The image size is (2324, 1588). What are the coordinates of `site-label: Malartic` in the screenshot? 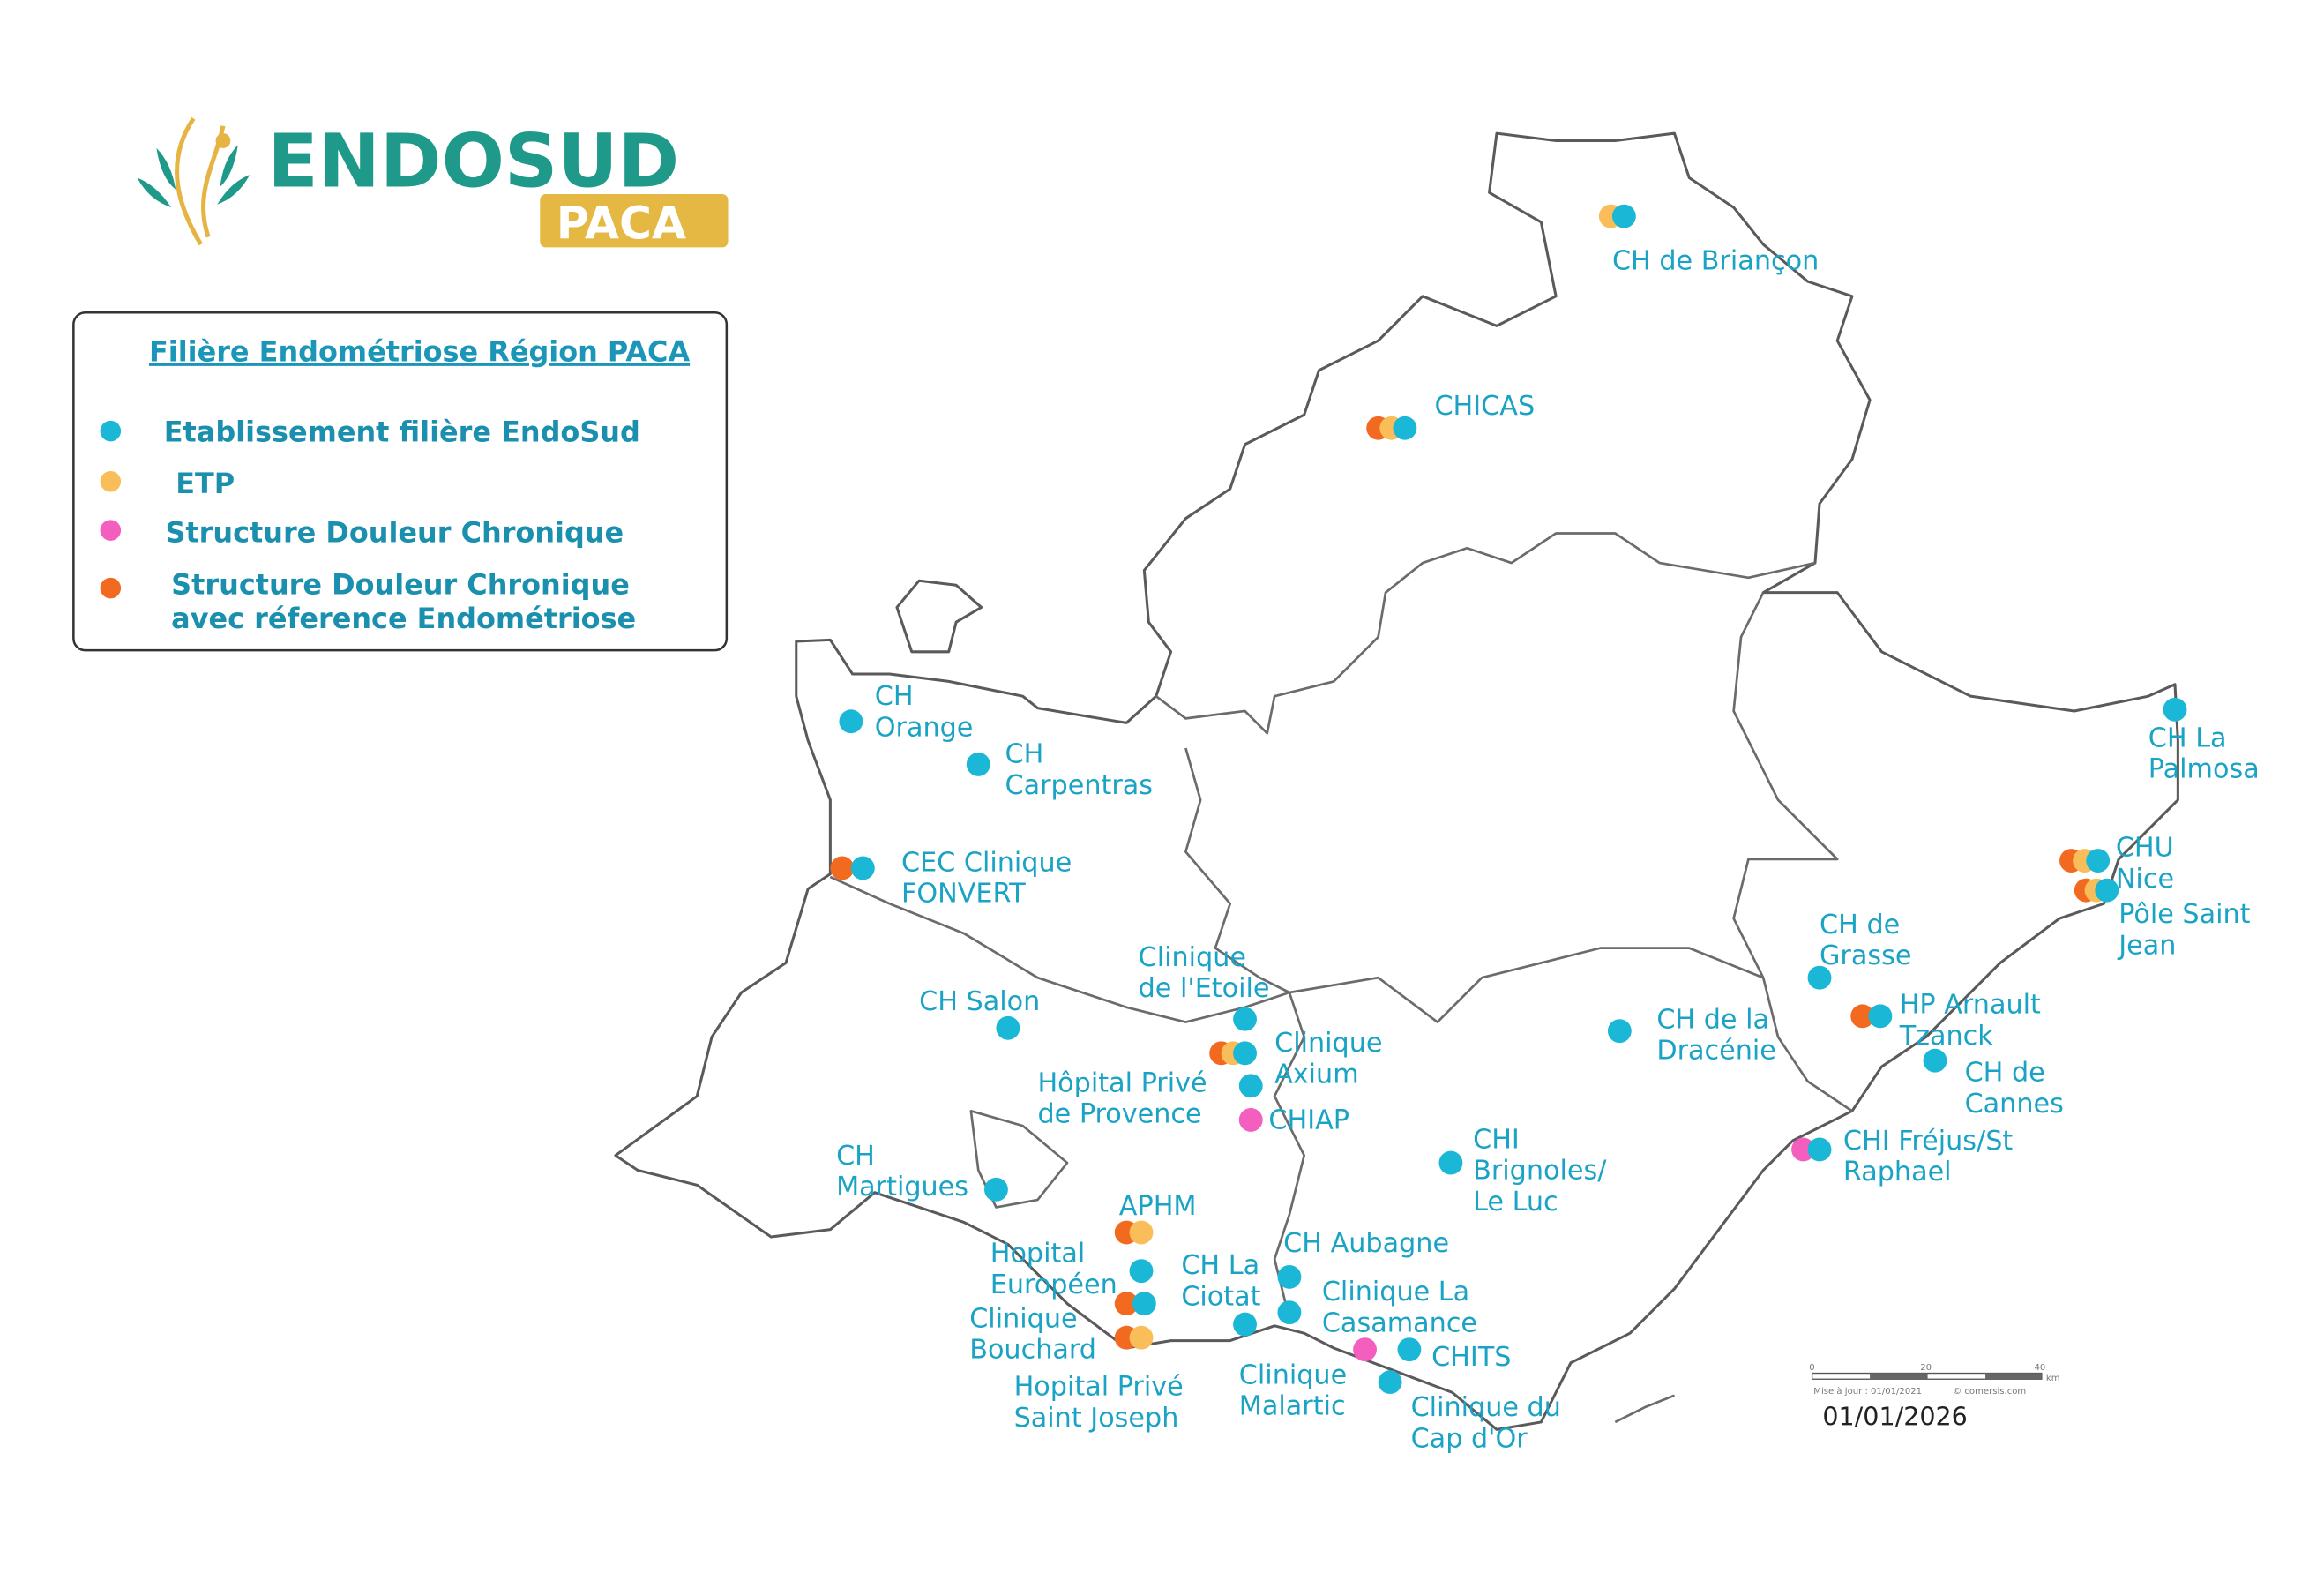 It's located at (1293, 1406).